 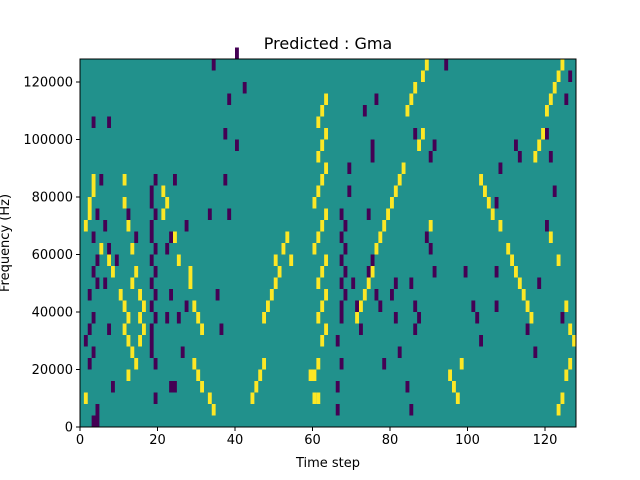 What do you see at coordinates (312, 440) in the screenshot?
I see `x-tick-label: 60` at bounding box center [312, 440].